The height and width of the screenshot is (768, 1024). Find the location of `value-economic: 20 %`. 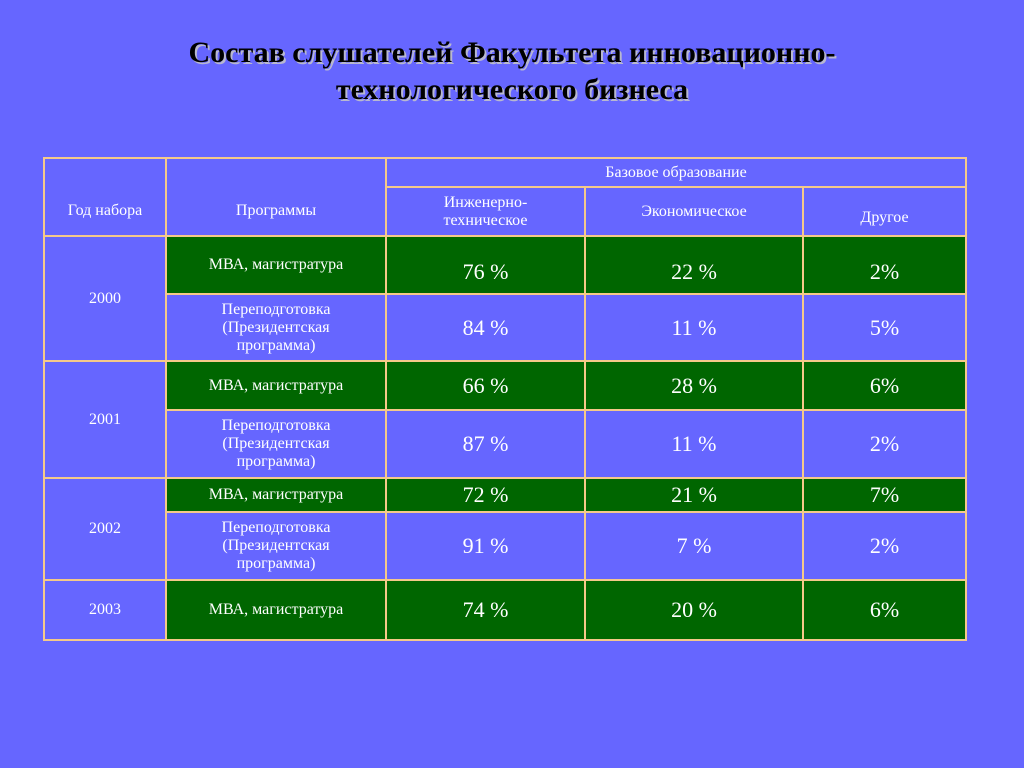

value-economic: 20 % is located at coordinates (694, 610).